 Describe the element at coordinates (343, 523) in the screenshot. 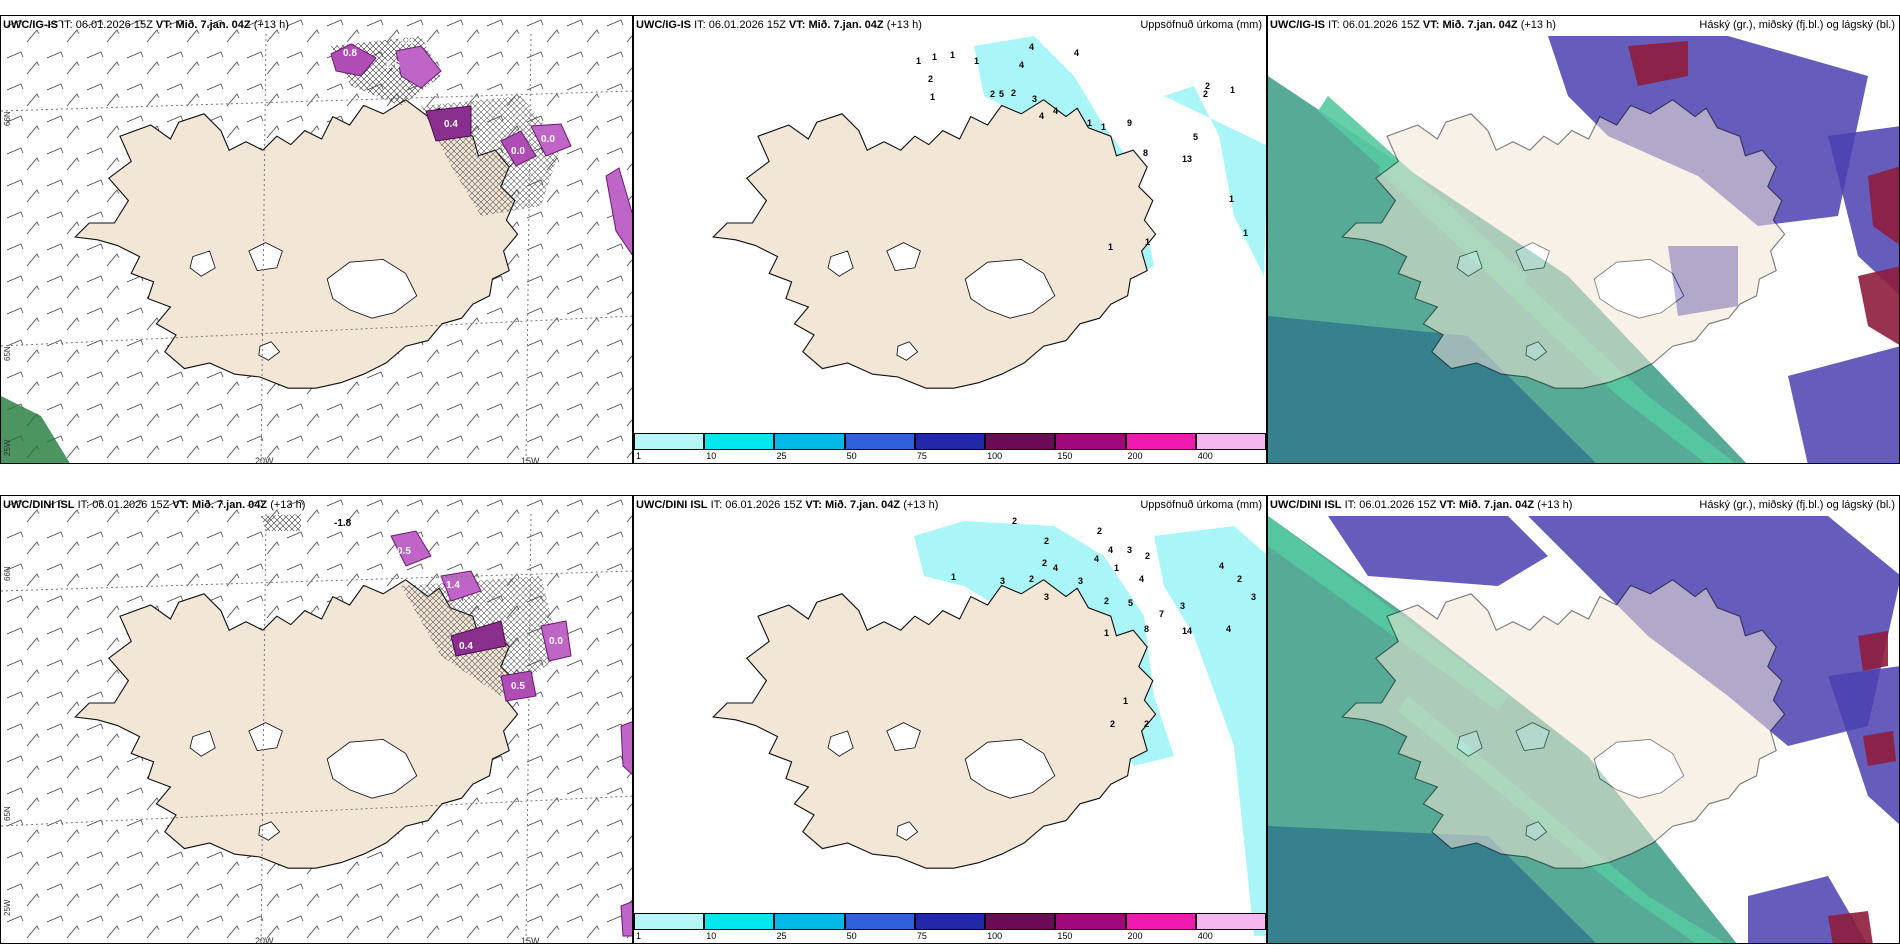

I see `icing-value: -1.8` at that location.